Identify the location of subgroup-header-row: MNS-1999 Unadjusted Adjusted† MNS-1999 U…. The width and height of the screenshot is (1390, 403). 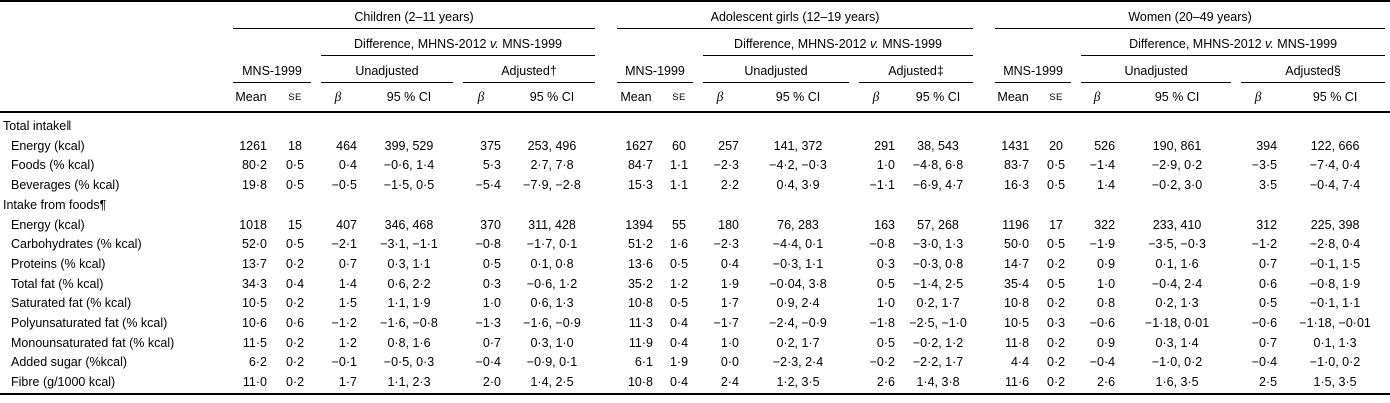
(695, 69).